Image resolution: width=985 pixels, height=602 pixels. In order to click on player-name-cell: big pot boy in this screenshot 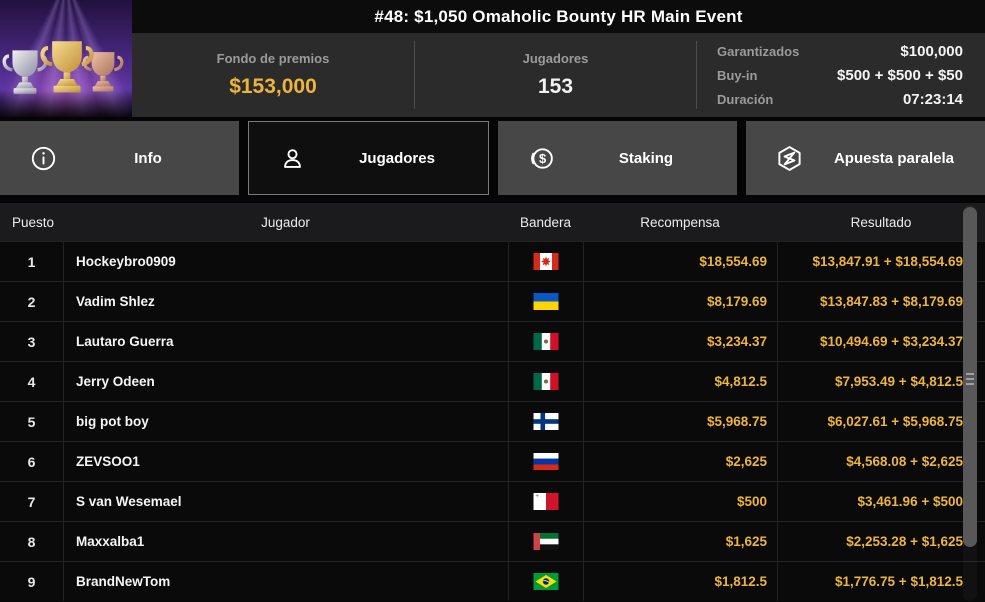, I will do `click(285, 421)`.